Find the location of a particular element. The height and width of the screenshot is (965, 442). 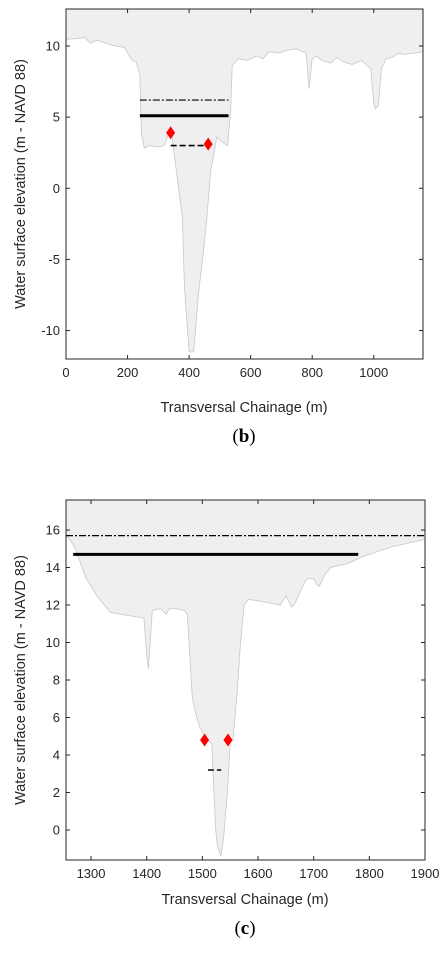

y-axis-label-b: Water surface elevation (m - NAVD 88) is located at coordinates (21, 184).